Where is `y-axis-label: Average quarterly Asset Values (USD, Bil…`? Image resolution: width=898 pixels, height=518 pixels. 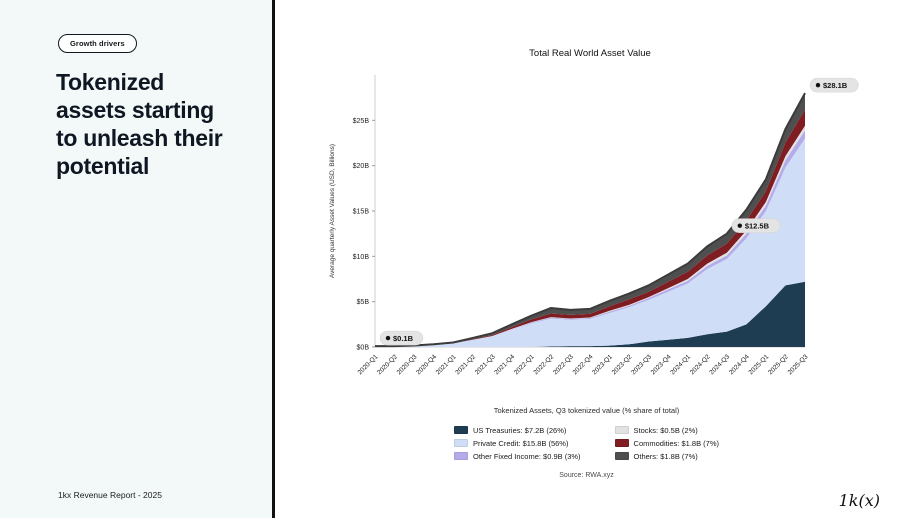 y-axis-label: Average quarterly Asset Values (USD, Bil… is located at coordinates (332, 211).